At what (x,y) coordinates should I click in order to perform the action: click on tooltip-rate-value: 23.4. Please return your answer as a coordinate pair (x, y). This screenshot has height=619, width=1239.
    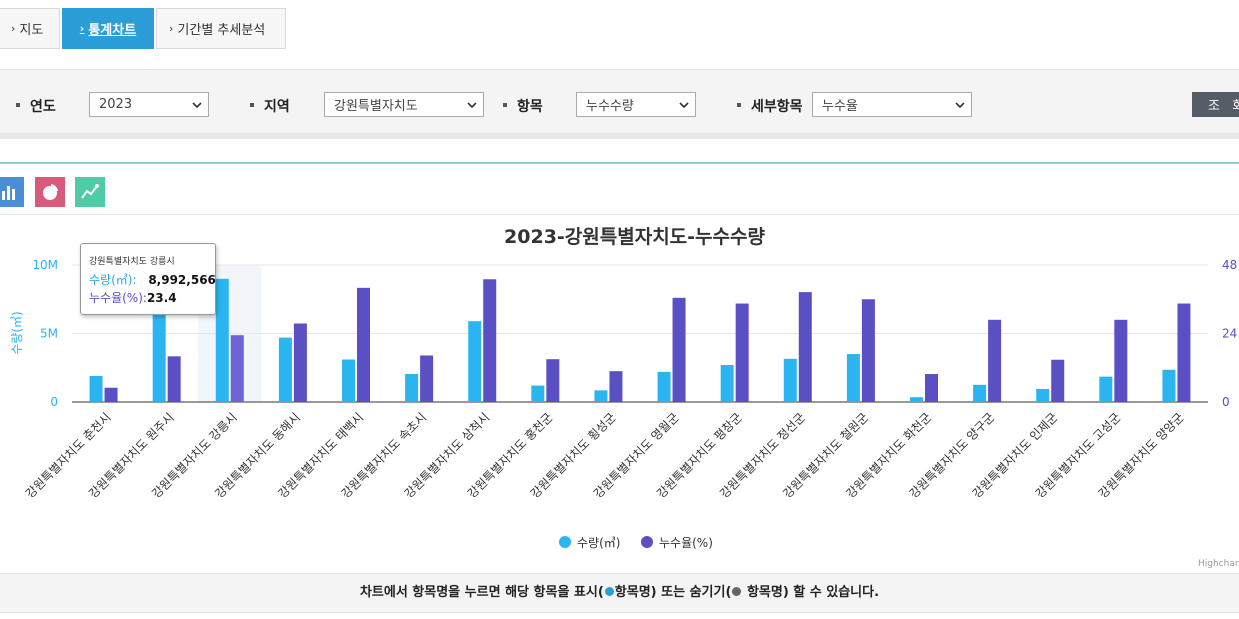
    Looking at the image, I should click on (161, 298).